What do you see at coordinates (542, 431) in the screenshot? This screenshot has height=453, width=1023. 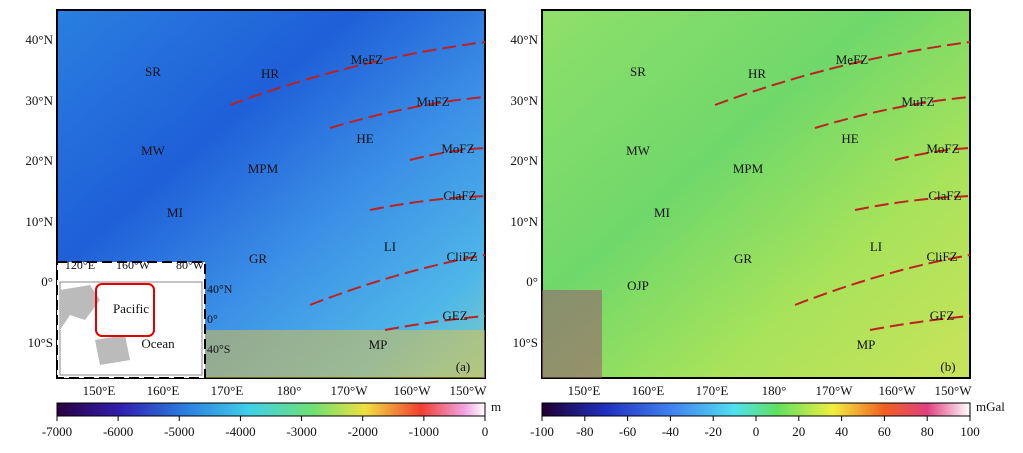 I see `colorbar-tick-label: -100` at bounding box center [542, 431].